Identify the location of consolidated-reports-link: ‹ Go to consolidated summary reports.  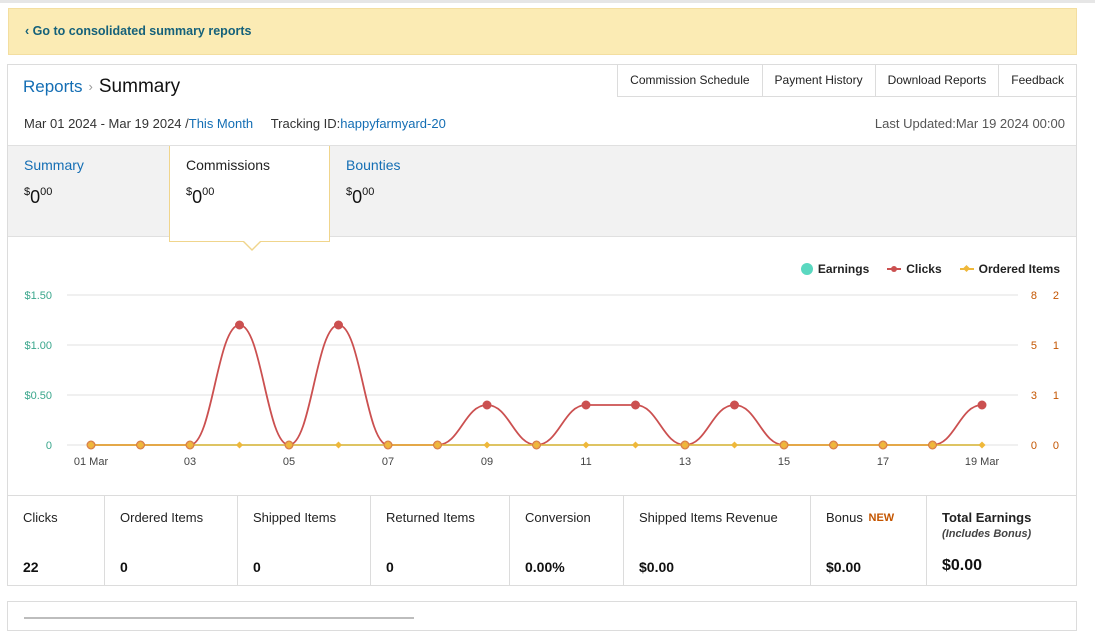
(138, 31).